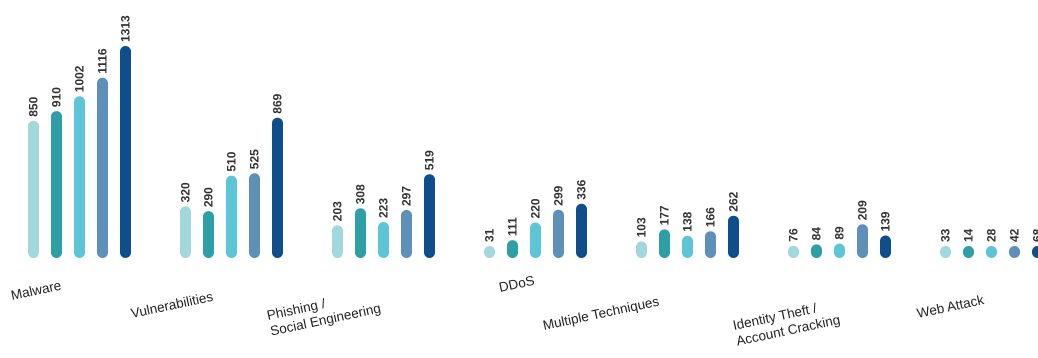  I want to click on data-label: 76, so click(794, 235).